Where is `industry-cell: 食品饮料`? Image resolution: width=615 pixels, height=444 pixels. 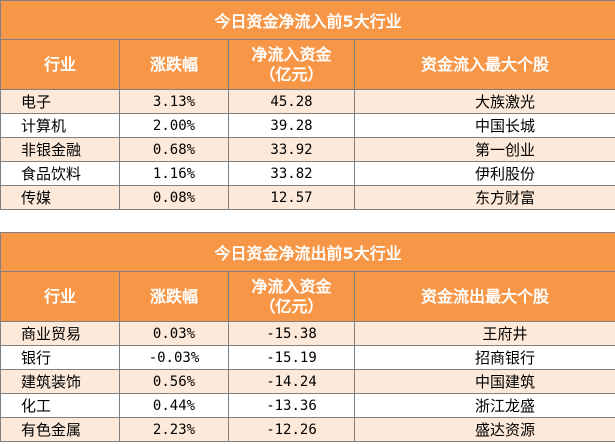 industry-cell: 食品饮料 is located at coordinates (60, 173).